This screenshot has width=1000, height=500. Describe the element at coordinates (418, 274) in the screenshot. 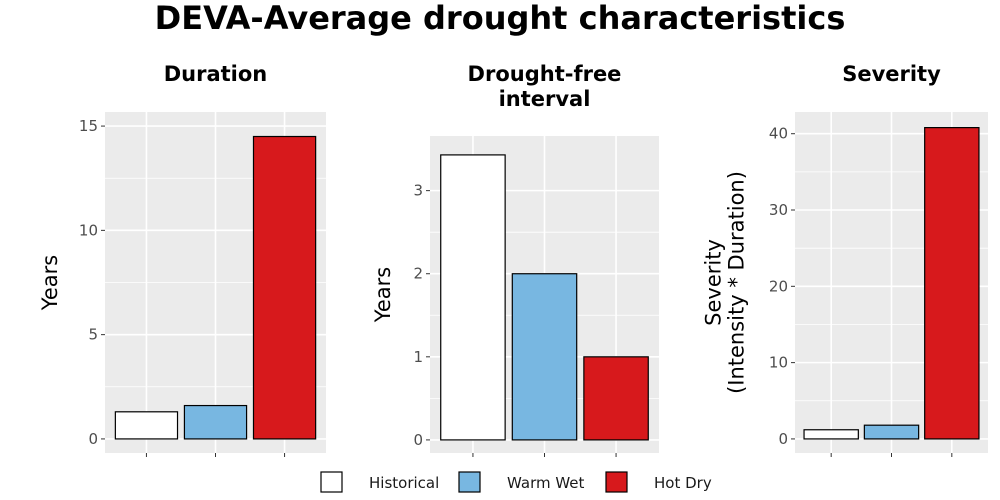

I see `y-tick-label: 2` at that location.